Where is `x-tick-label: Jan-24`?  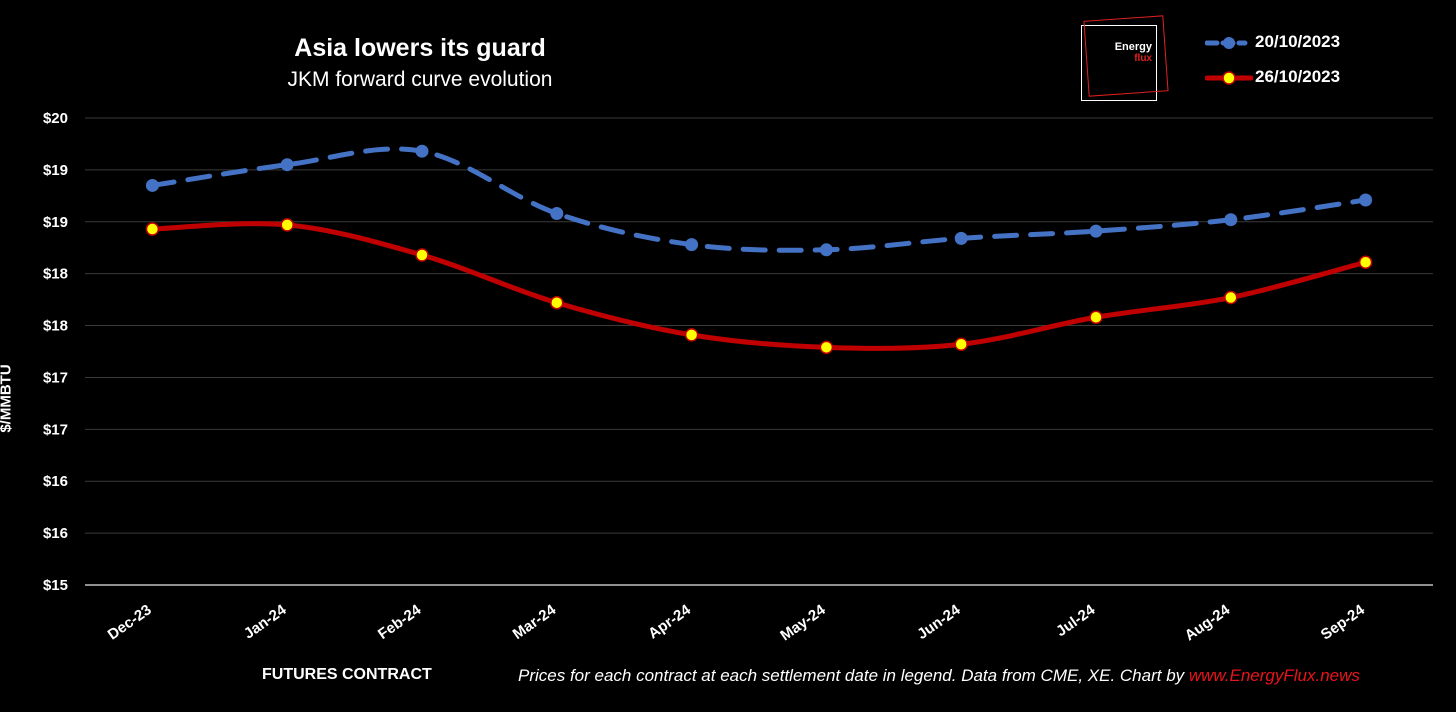
x-tick-label: Jan-24 is located at coordinates (265, 622).